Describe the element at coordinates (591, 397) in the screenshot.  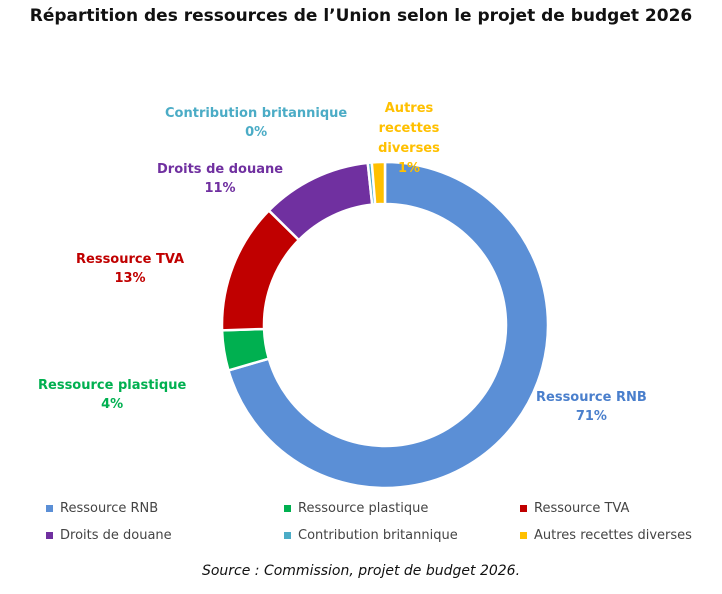
I see `label-category: Ressource RNB` at that location.